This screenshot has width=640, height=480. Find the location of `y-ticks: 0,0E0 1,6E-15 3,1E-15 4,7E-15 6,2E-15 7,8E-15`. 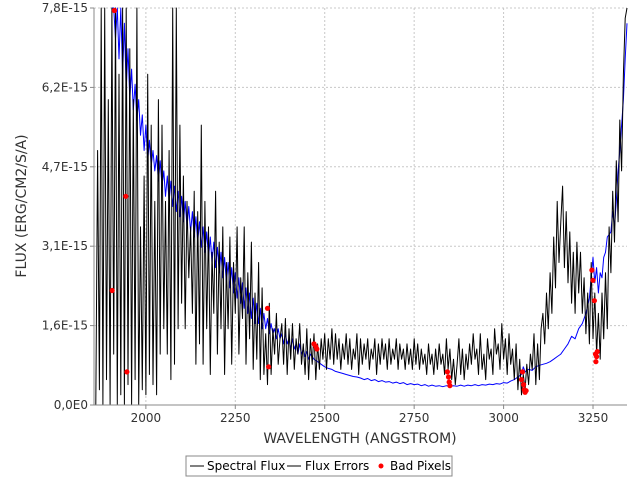

y-ticks: 0,0E0 1,6E-15 3,1E-15 4,7E-15 6,2E-15 7,8E-15 is located at coordinates (68, 206).